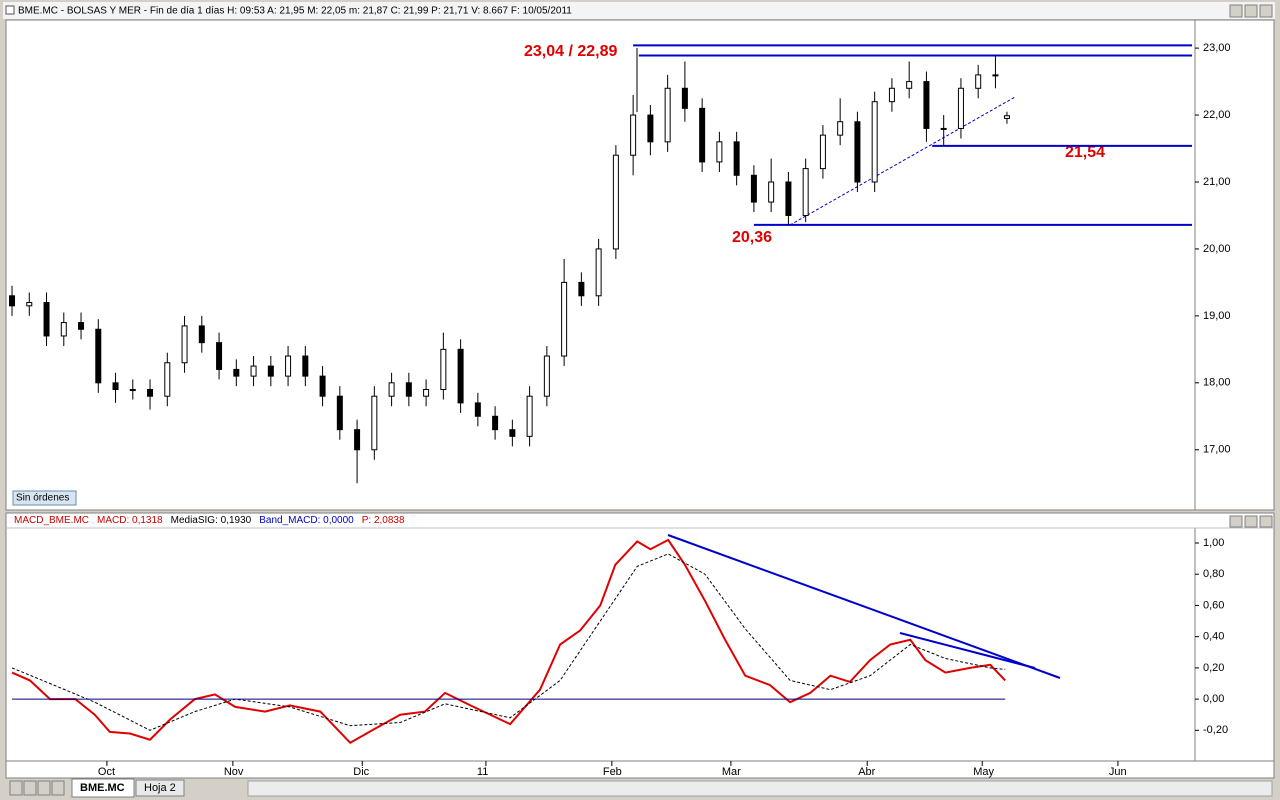  Describe the element at coordinates (1085, 152) in the screenshot. I see `annotation: 21,54` at that location.